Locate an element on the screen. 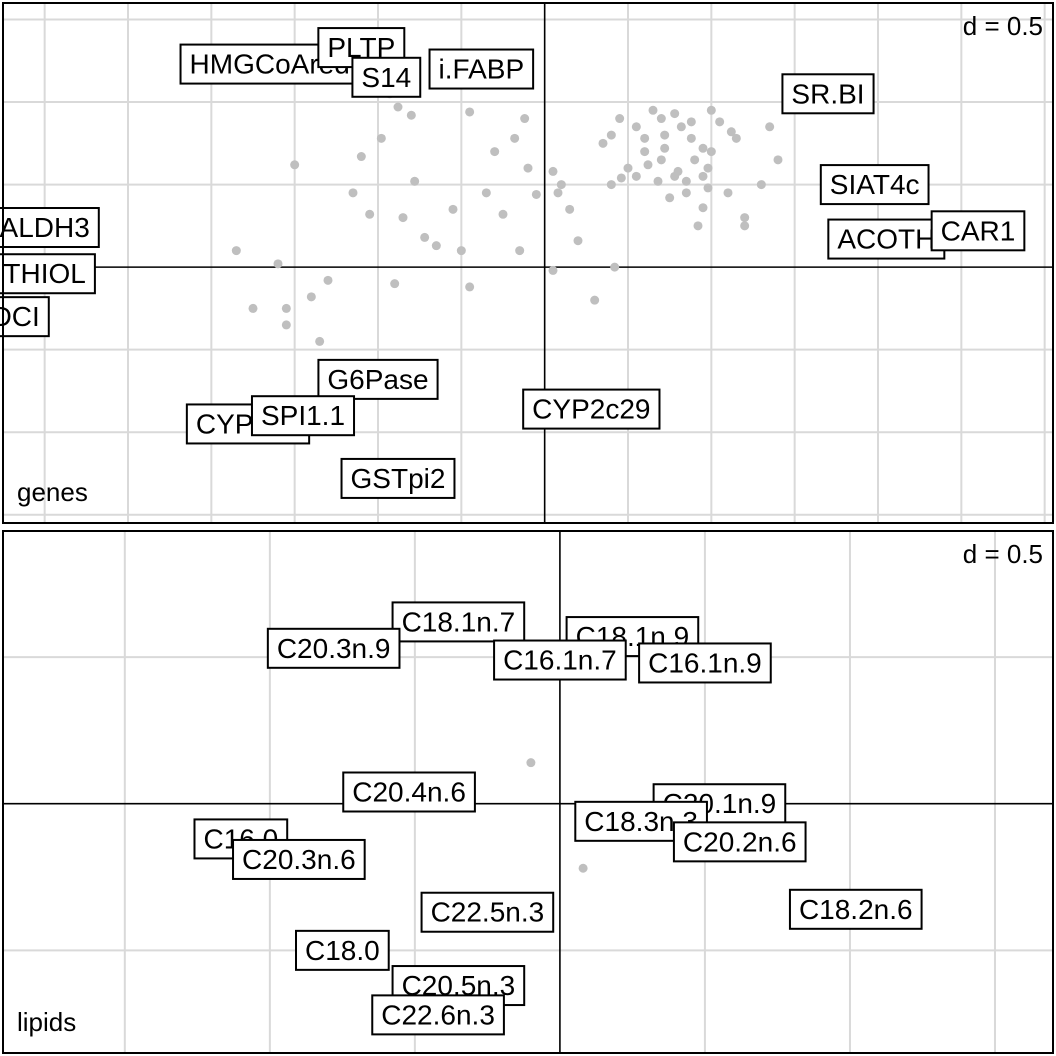  point-label: C20.3n.9 is located at coordinates (333, 648).